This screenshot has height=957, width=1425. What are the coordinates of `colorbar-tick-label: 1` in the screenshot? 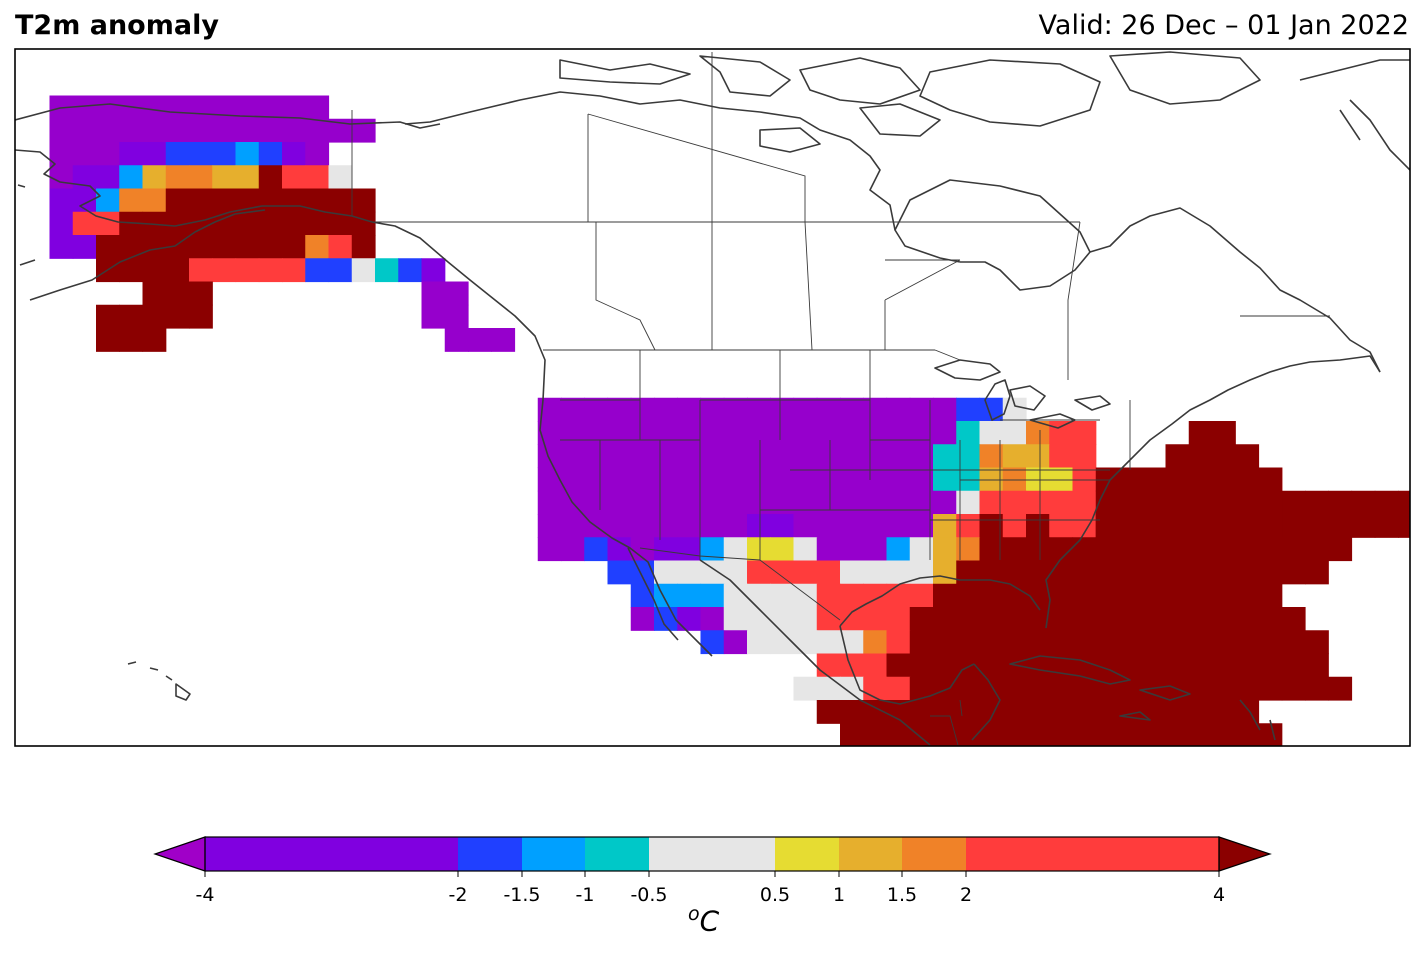 It's located at (839, 895).